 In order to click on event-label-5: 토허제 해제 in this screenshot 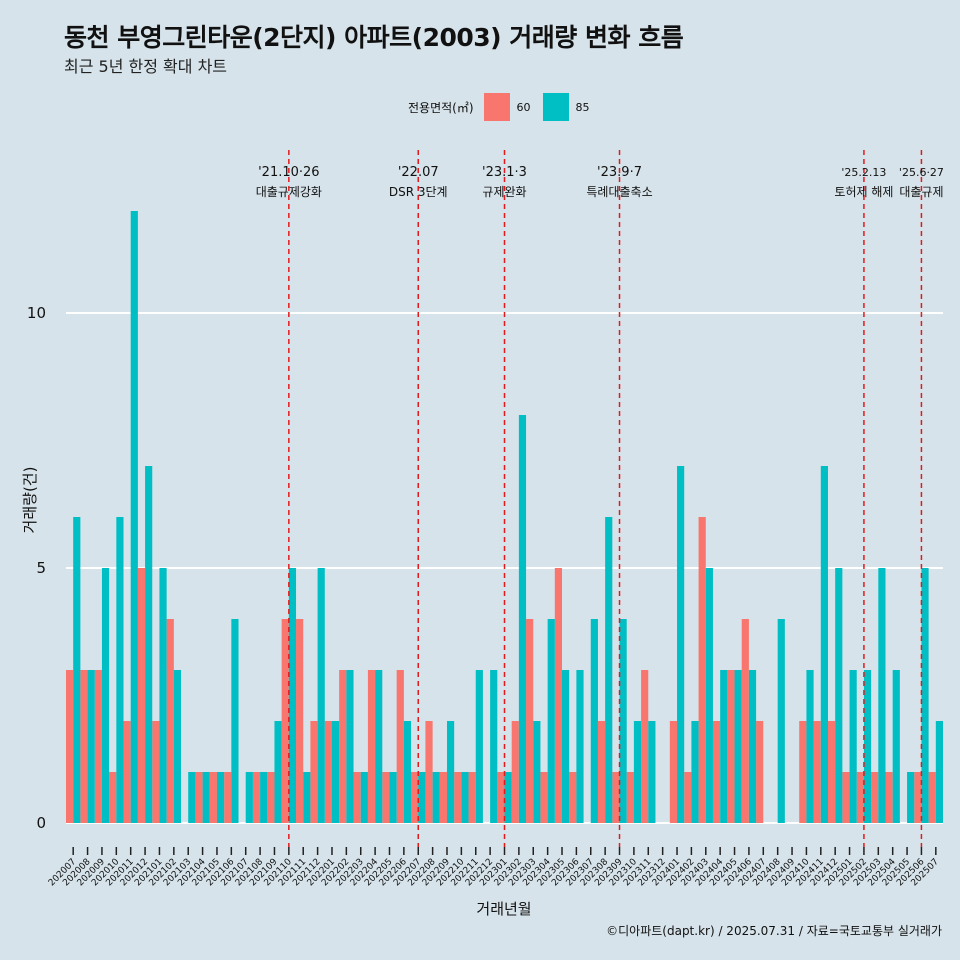, I will do `click(863, 192)`.